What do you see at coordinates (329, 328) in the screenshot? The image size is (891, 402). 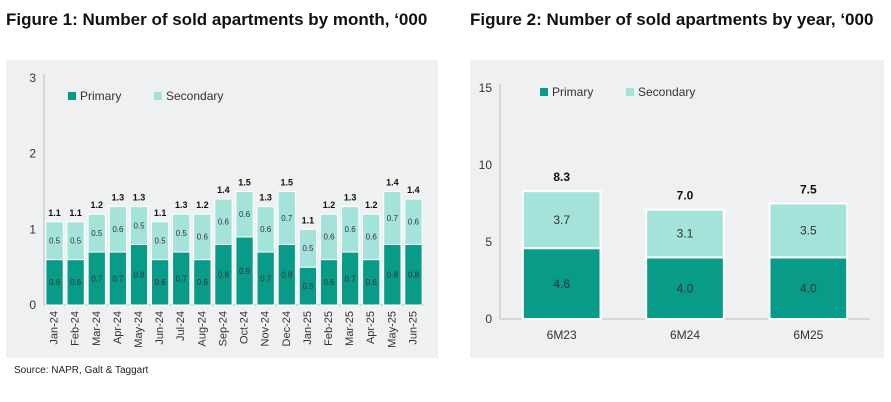 I see `x-tick-label: Feb-25` at bounding box center [329, 328].